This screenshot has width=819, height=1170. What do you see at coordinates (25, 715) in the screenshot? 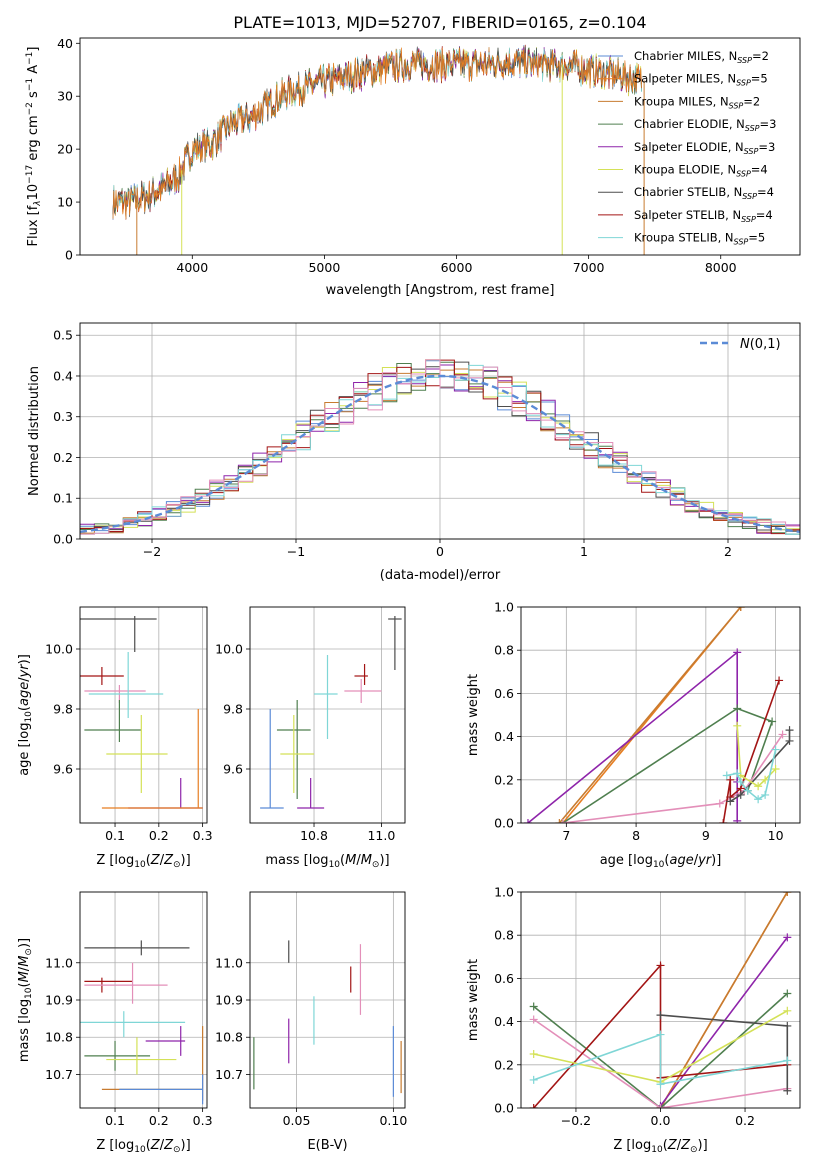
I see `y-axis-label: age [log10(age/yr)]` at bounding box center [25, 715].